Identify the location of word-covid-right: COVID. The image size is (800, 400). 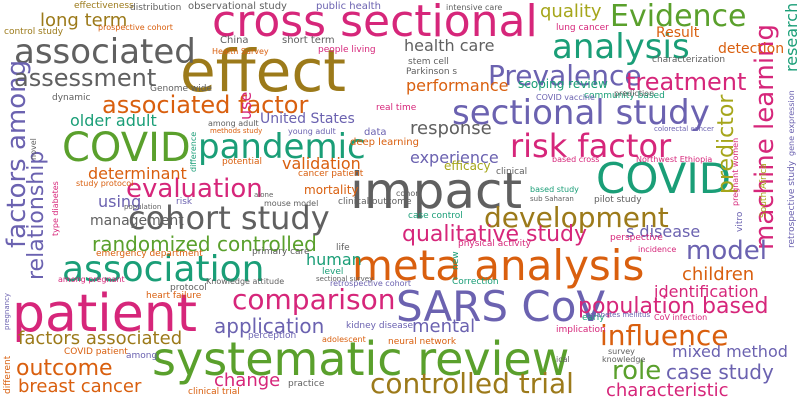
(664, 178).